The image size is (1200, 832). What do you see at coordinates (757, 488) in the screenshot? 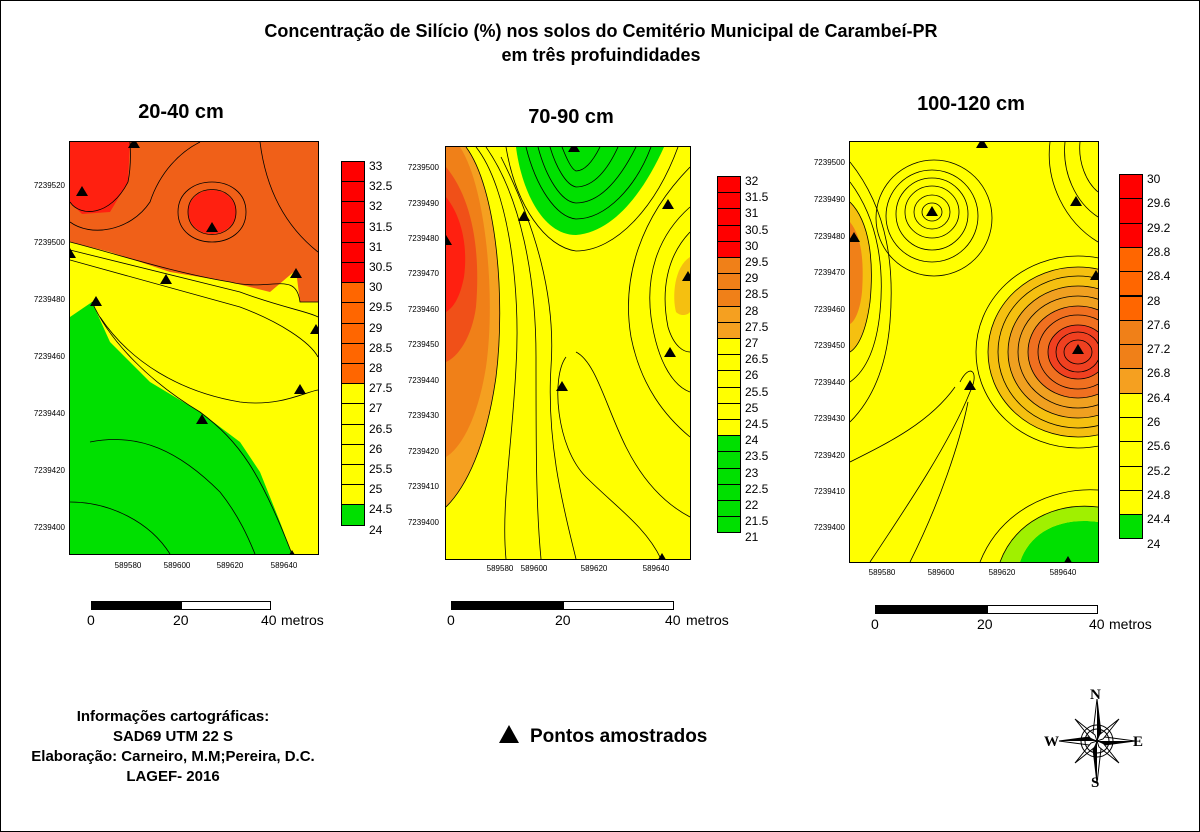
I see `legend-label: 22.5` at bounding box center [757, 488].